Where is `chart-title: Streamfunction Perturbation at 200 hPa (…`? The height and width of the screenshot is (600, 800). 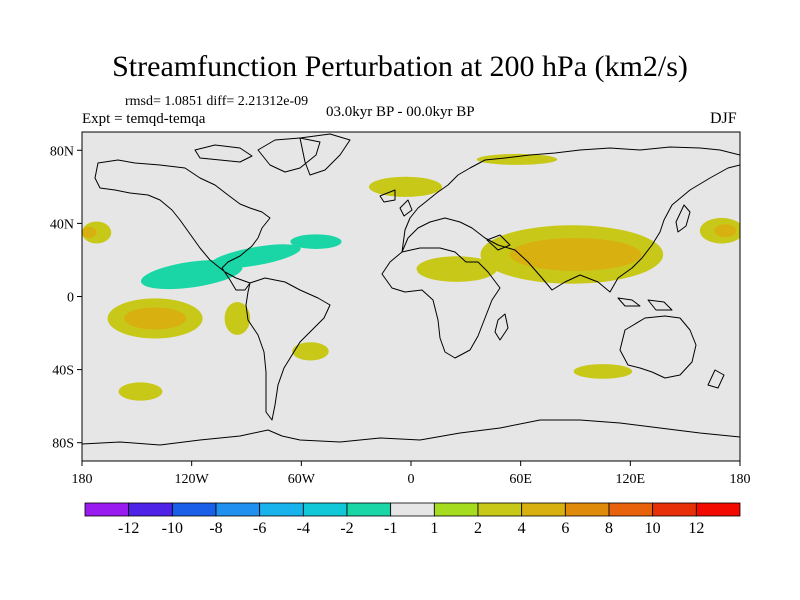
chart-title: Streamfunction Perturbation at 200 hPa (… is located at coordinates (400, 66).